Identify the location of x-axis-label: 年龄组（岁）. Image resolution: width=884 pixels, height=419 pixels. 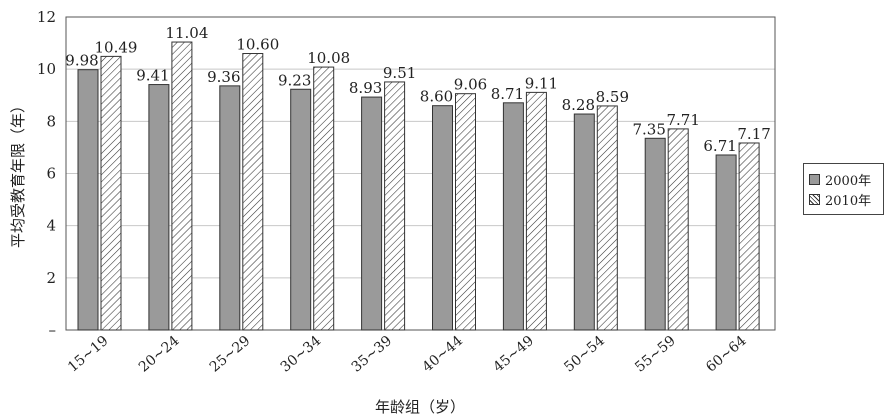
(420, 407).